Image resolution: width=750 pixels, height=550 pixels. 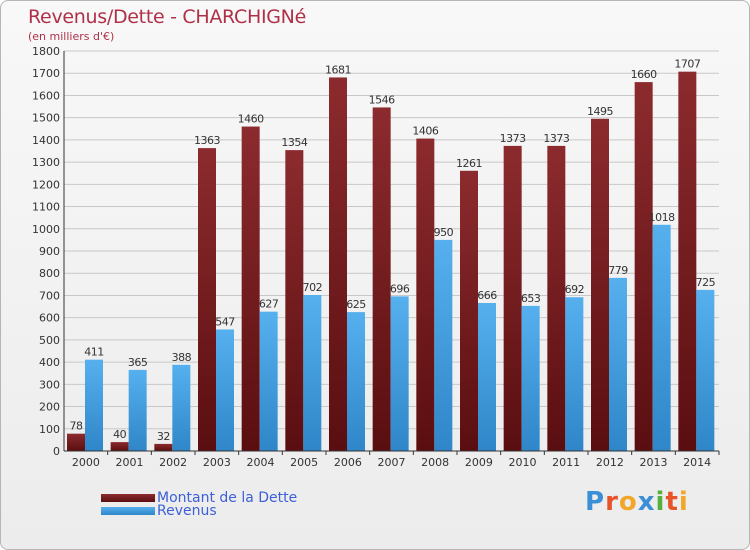 What do you see at coordinates (182, 357) in the screenshot?
I see `data-label-revenue-2002: 388` at bounding box center [182, 357].